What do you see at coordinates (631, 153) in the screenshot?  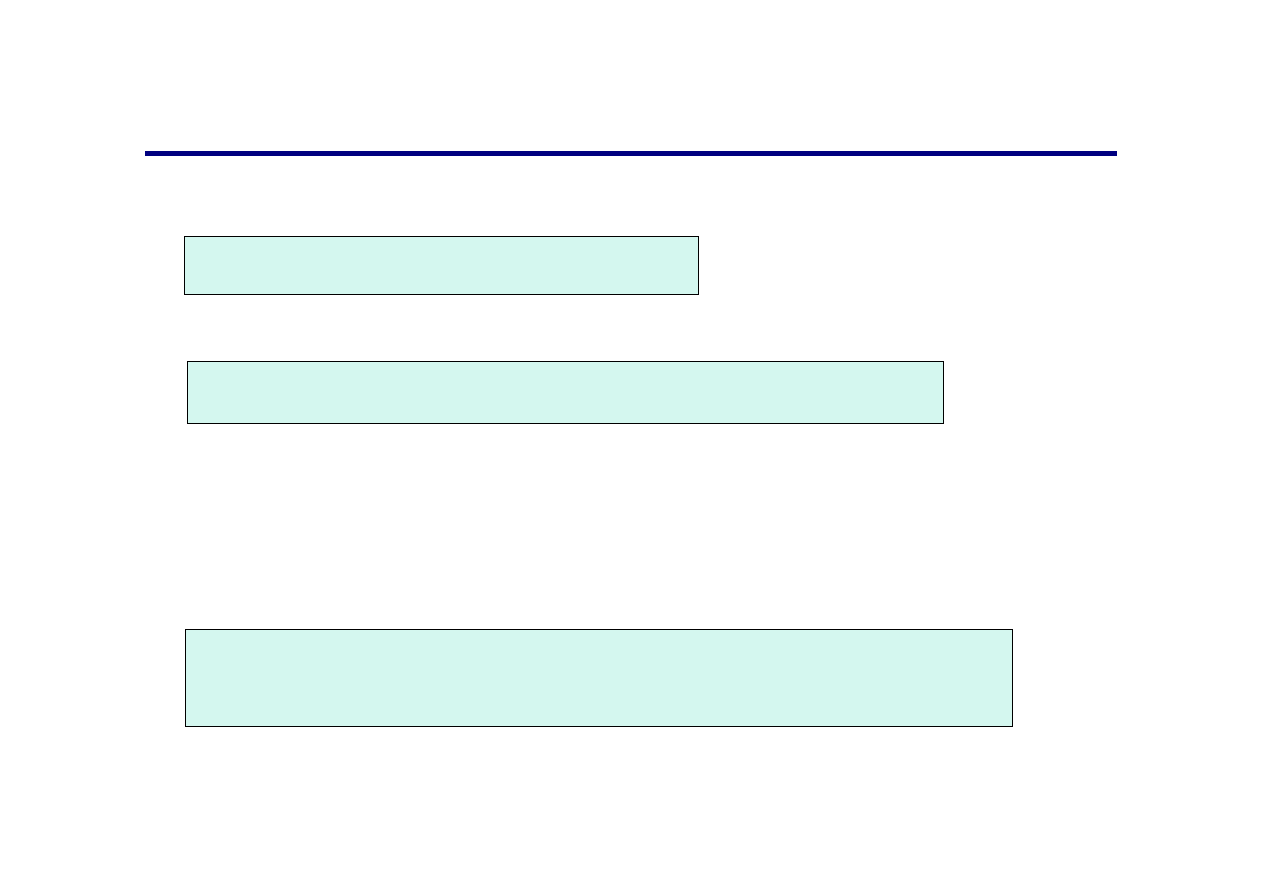 I see `title-divider-rule` at bounding box center [631, 153].